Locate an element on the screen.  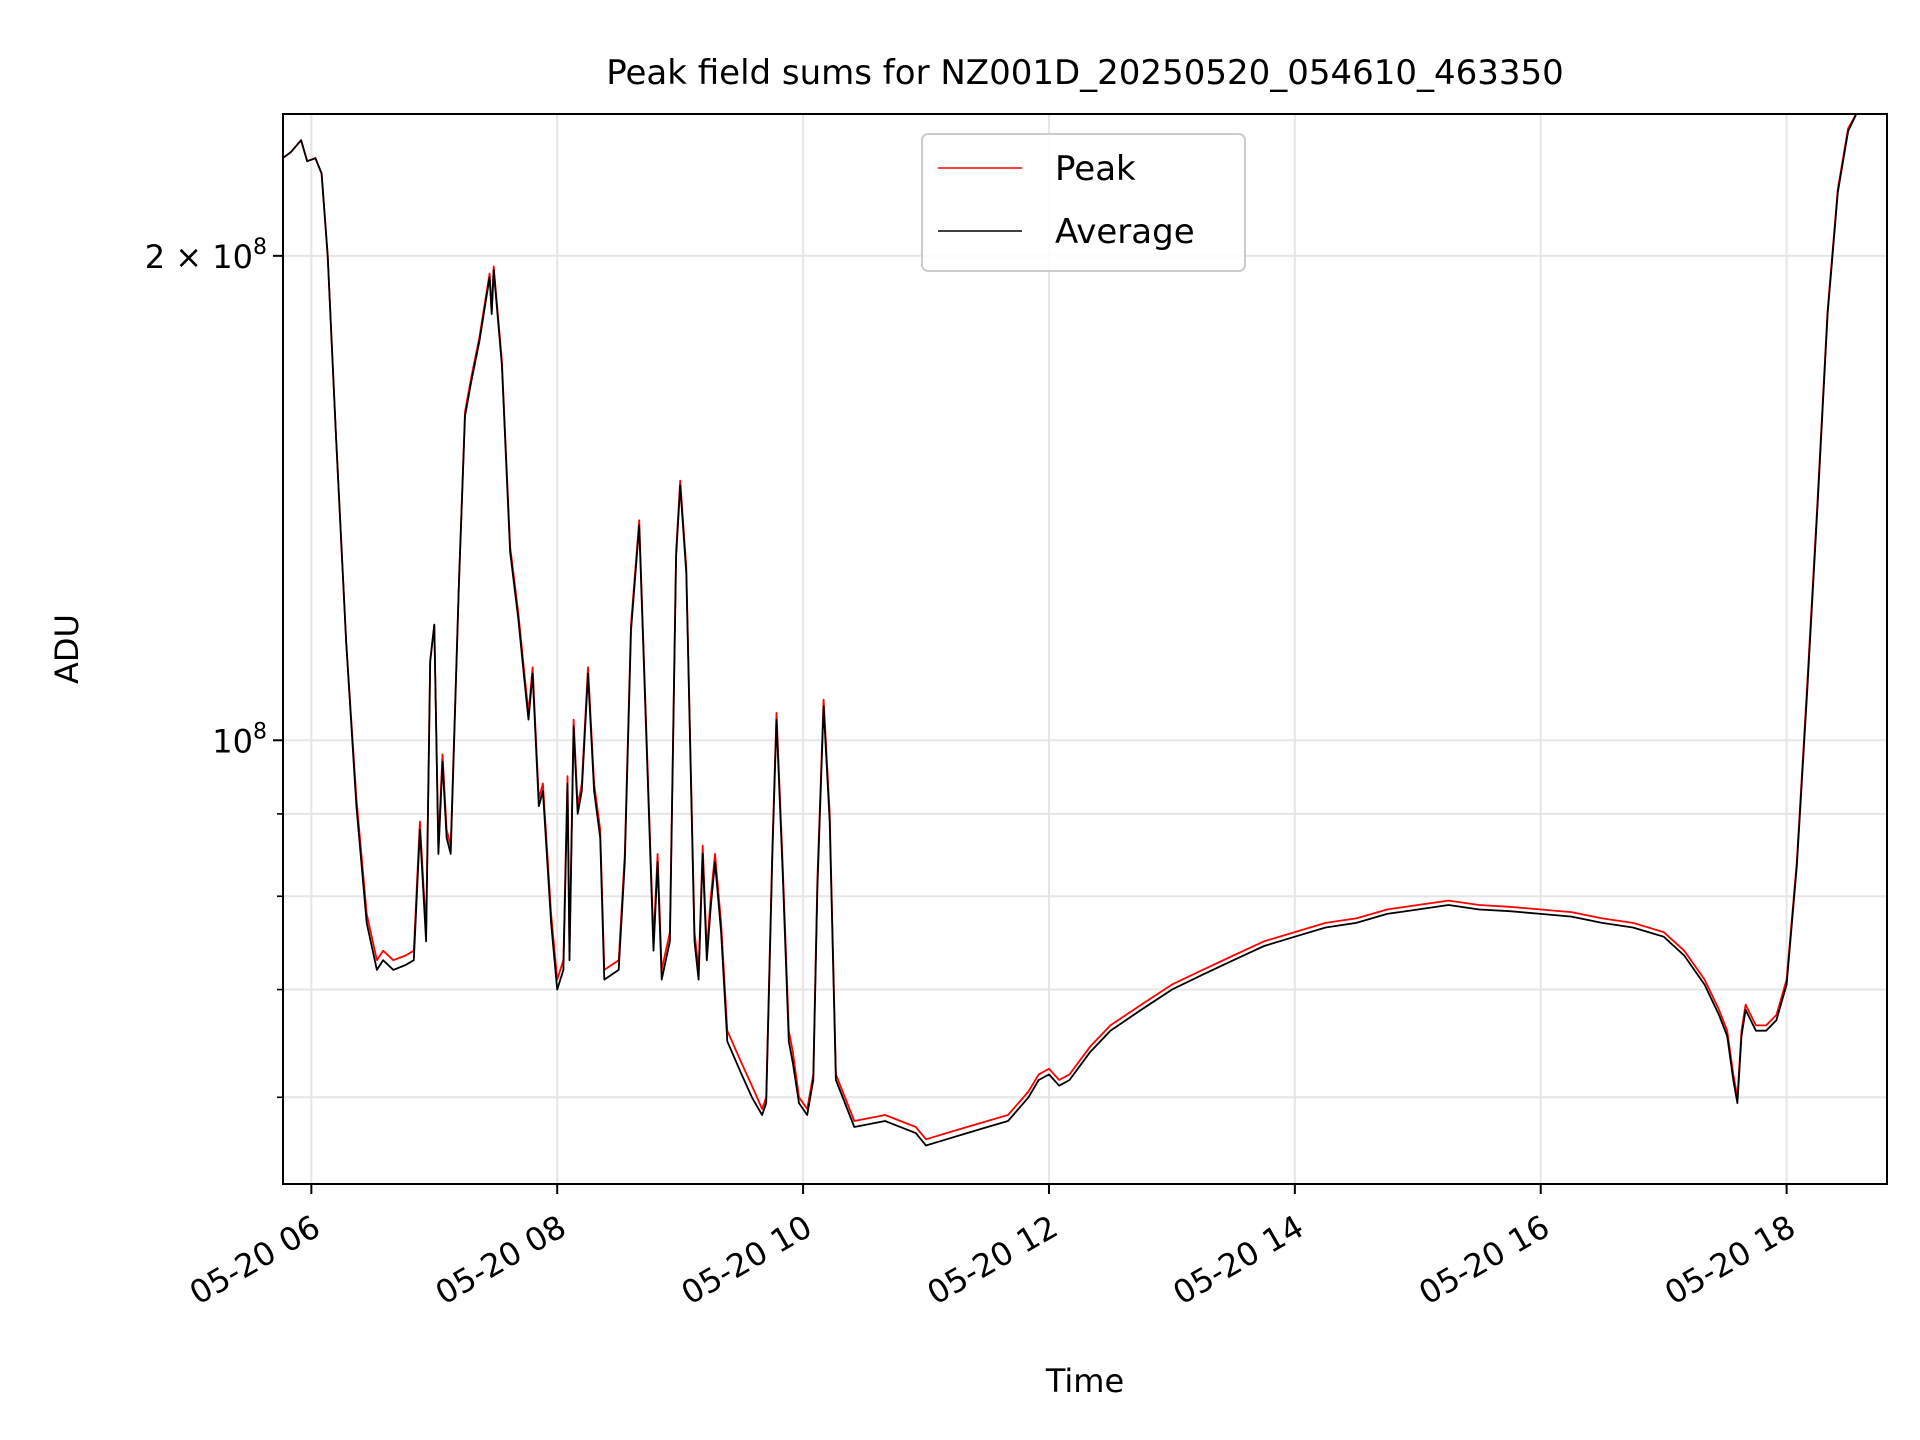
legend-average-label: Average is located at coordinates (1125, 232).